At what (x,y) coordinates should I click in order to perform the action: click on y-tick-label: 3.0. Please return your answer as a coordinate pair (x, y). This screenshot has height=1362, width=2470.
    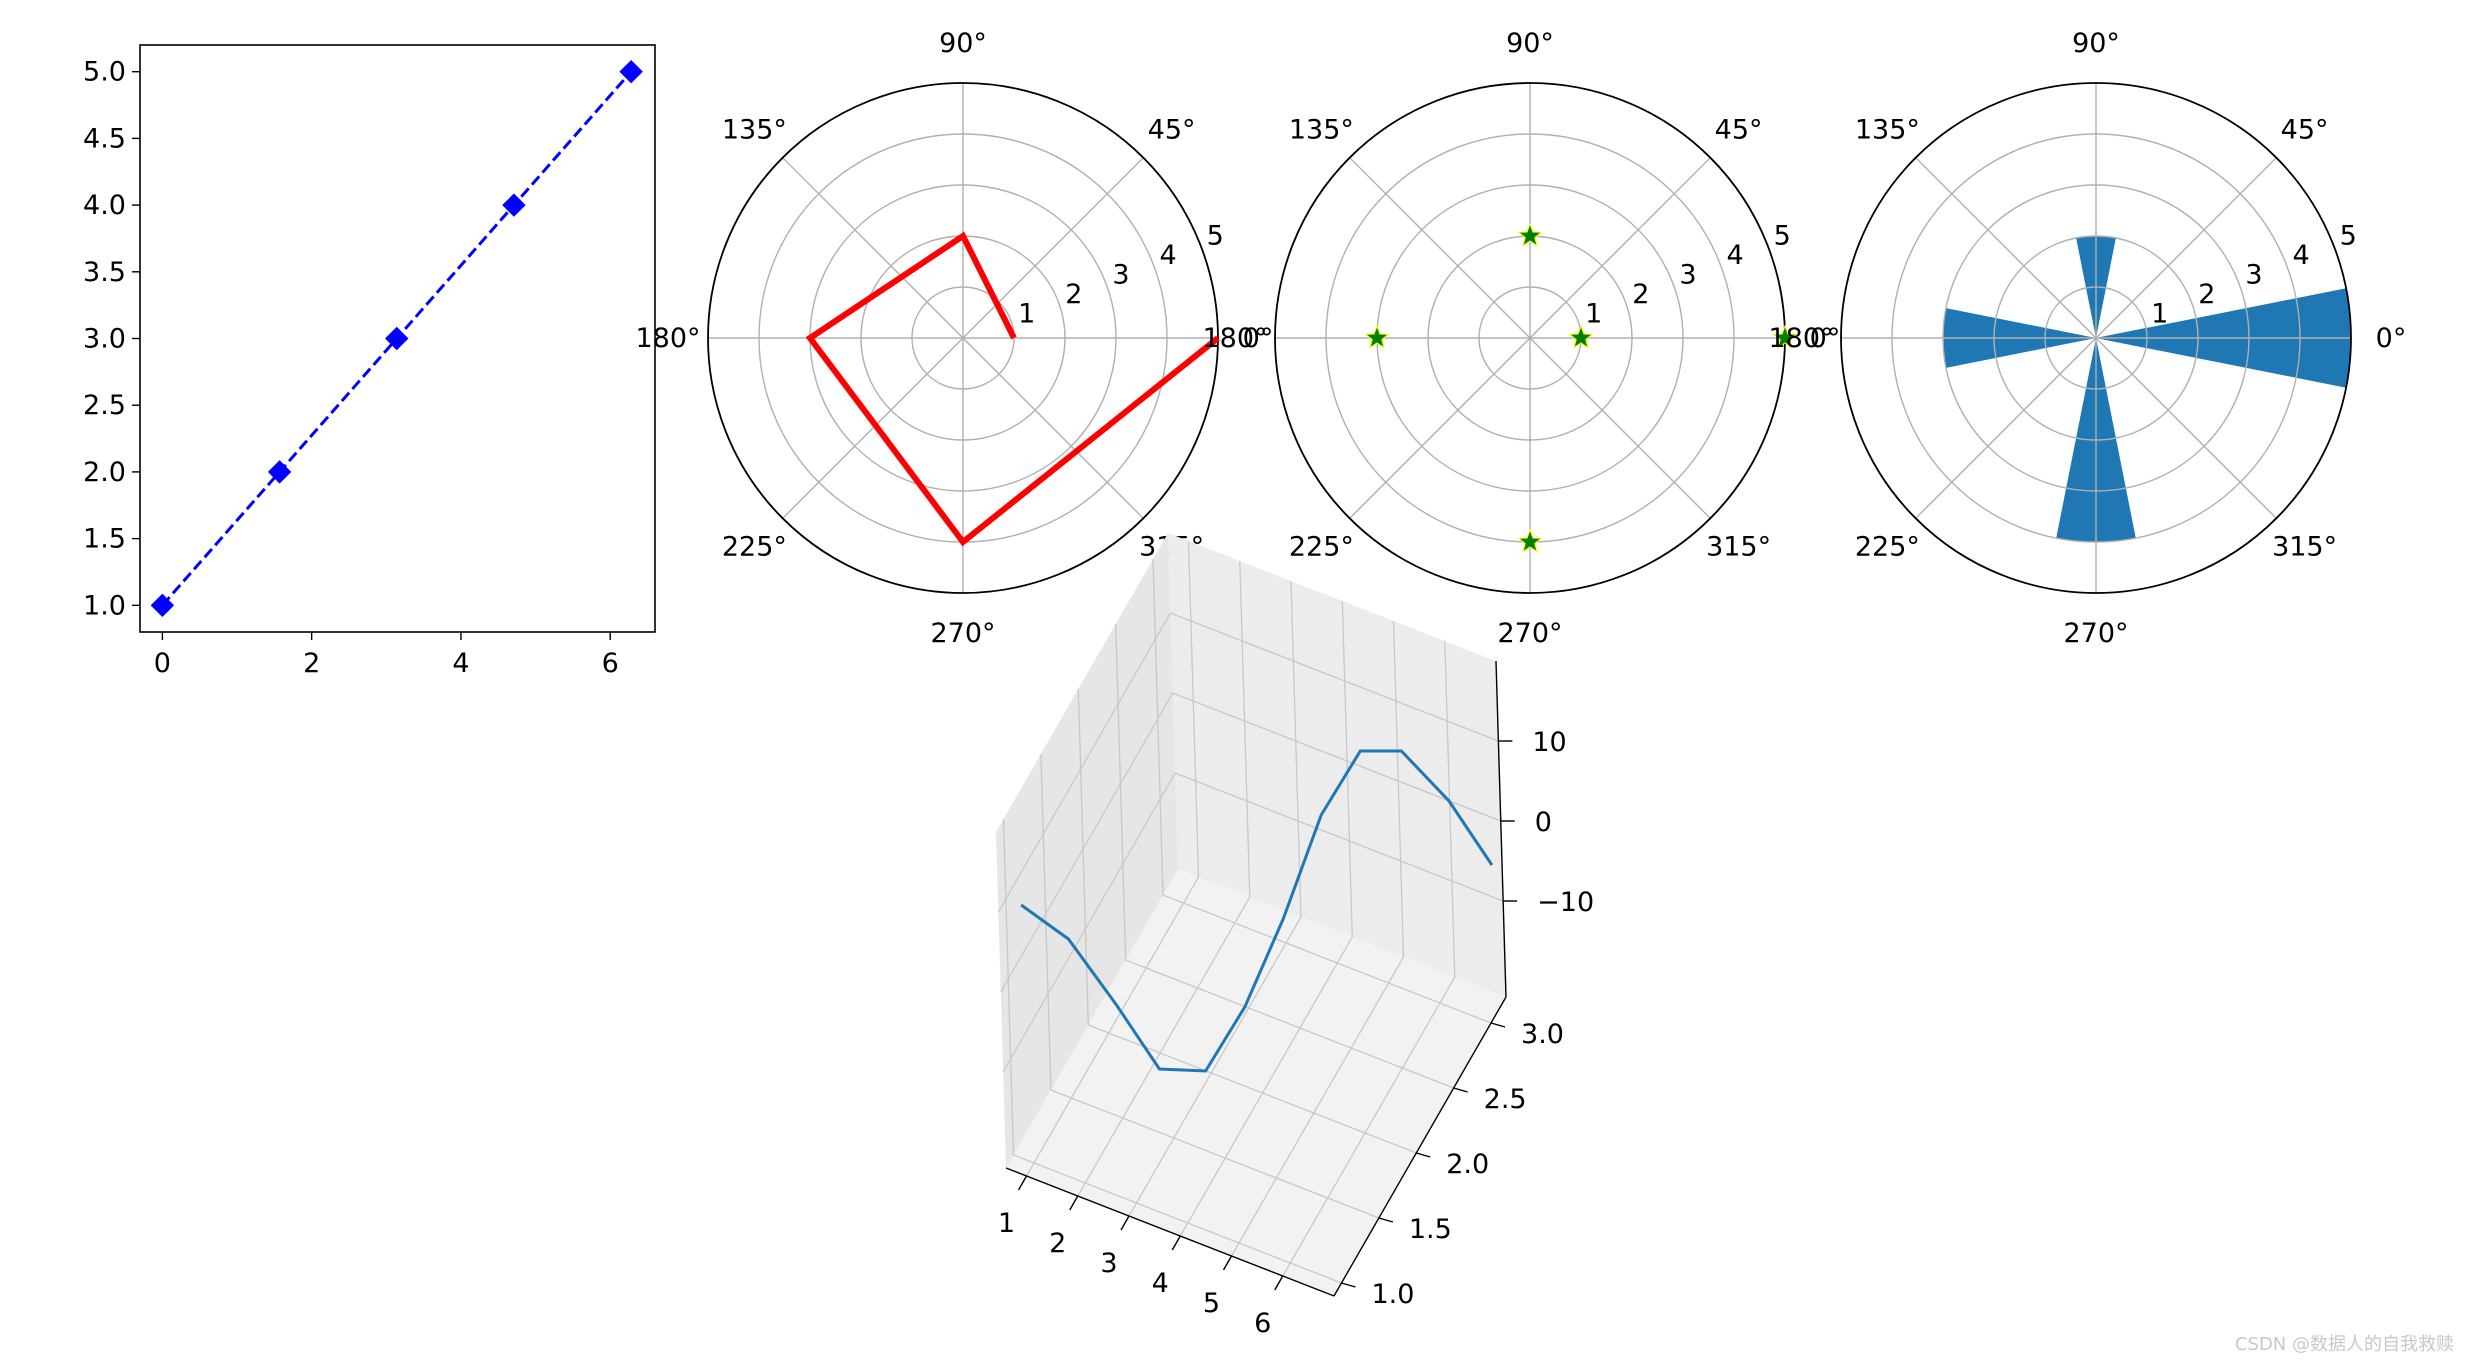
    Looking at the image, I should click on (1542, 1034).